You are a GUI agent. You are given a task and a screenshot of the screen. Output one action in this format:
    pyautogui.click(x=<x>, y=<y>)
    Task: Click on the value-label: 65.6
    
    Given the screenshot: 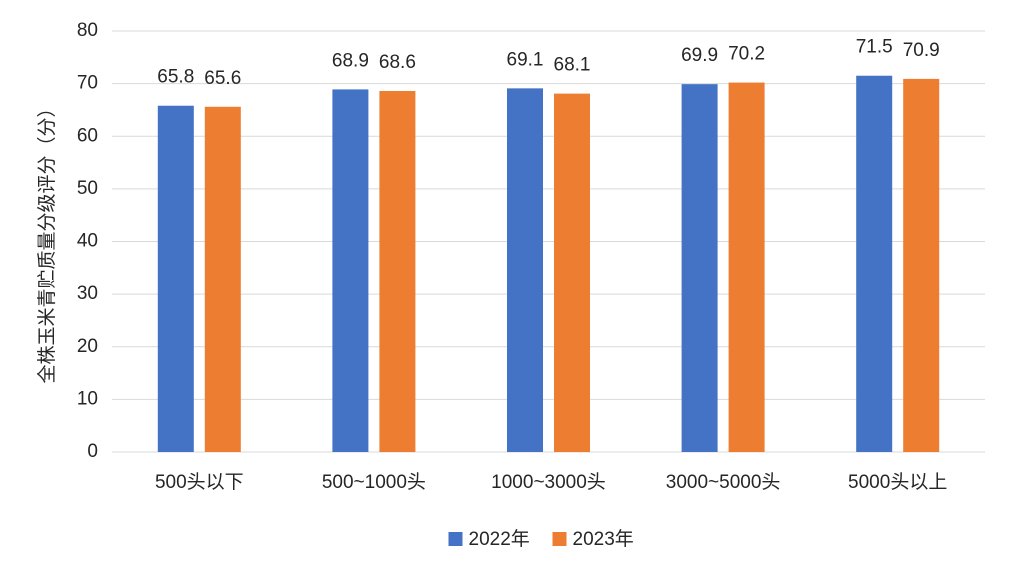 What is the action you would take?
    pyautogui.click(x=222, y=78)
    